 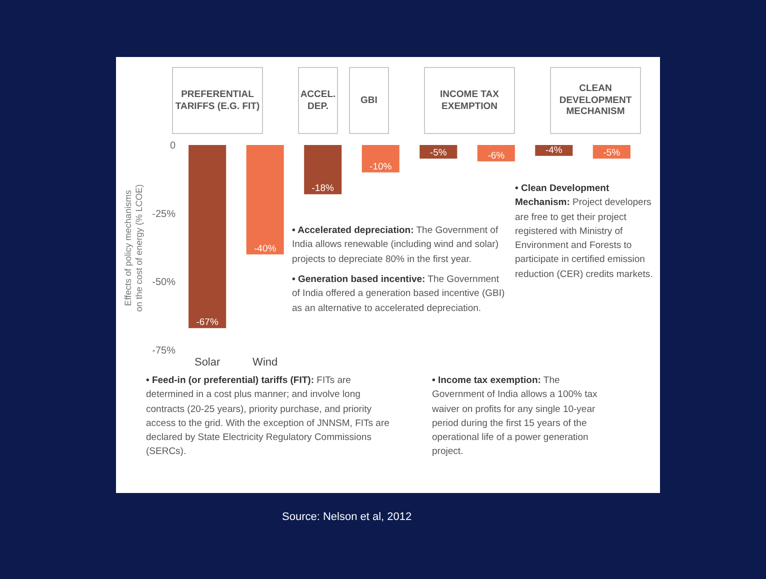 I want to click on text: INCOME TAX EXEMPTION, so click(x=469, y=100).